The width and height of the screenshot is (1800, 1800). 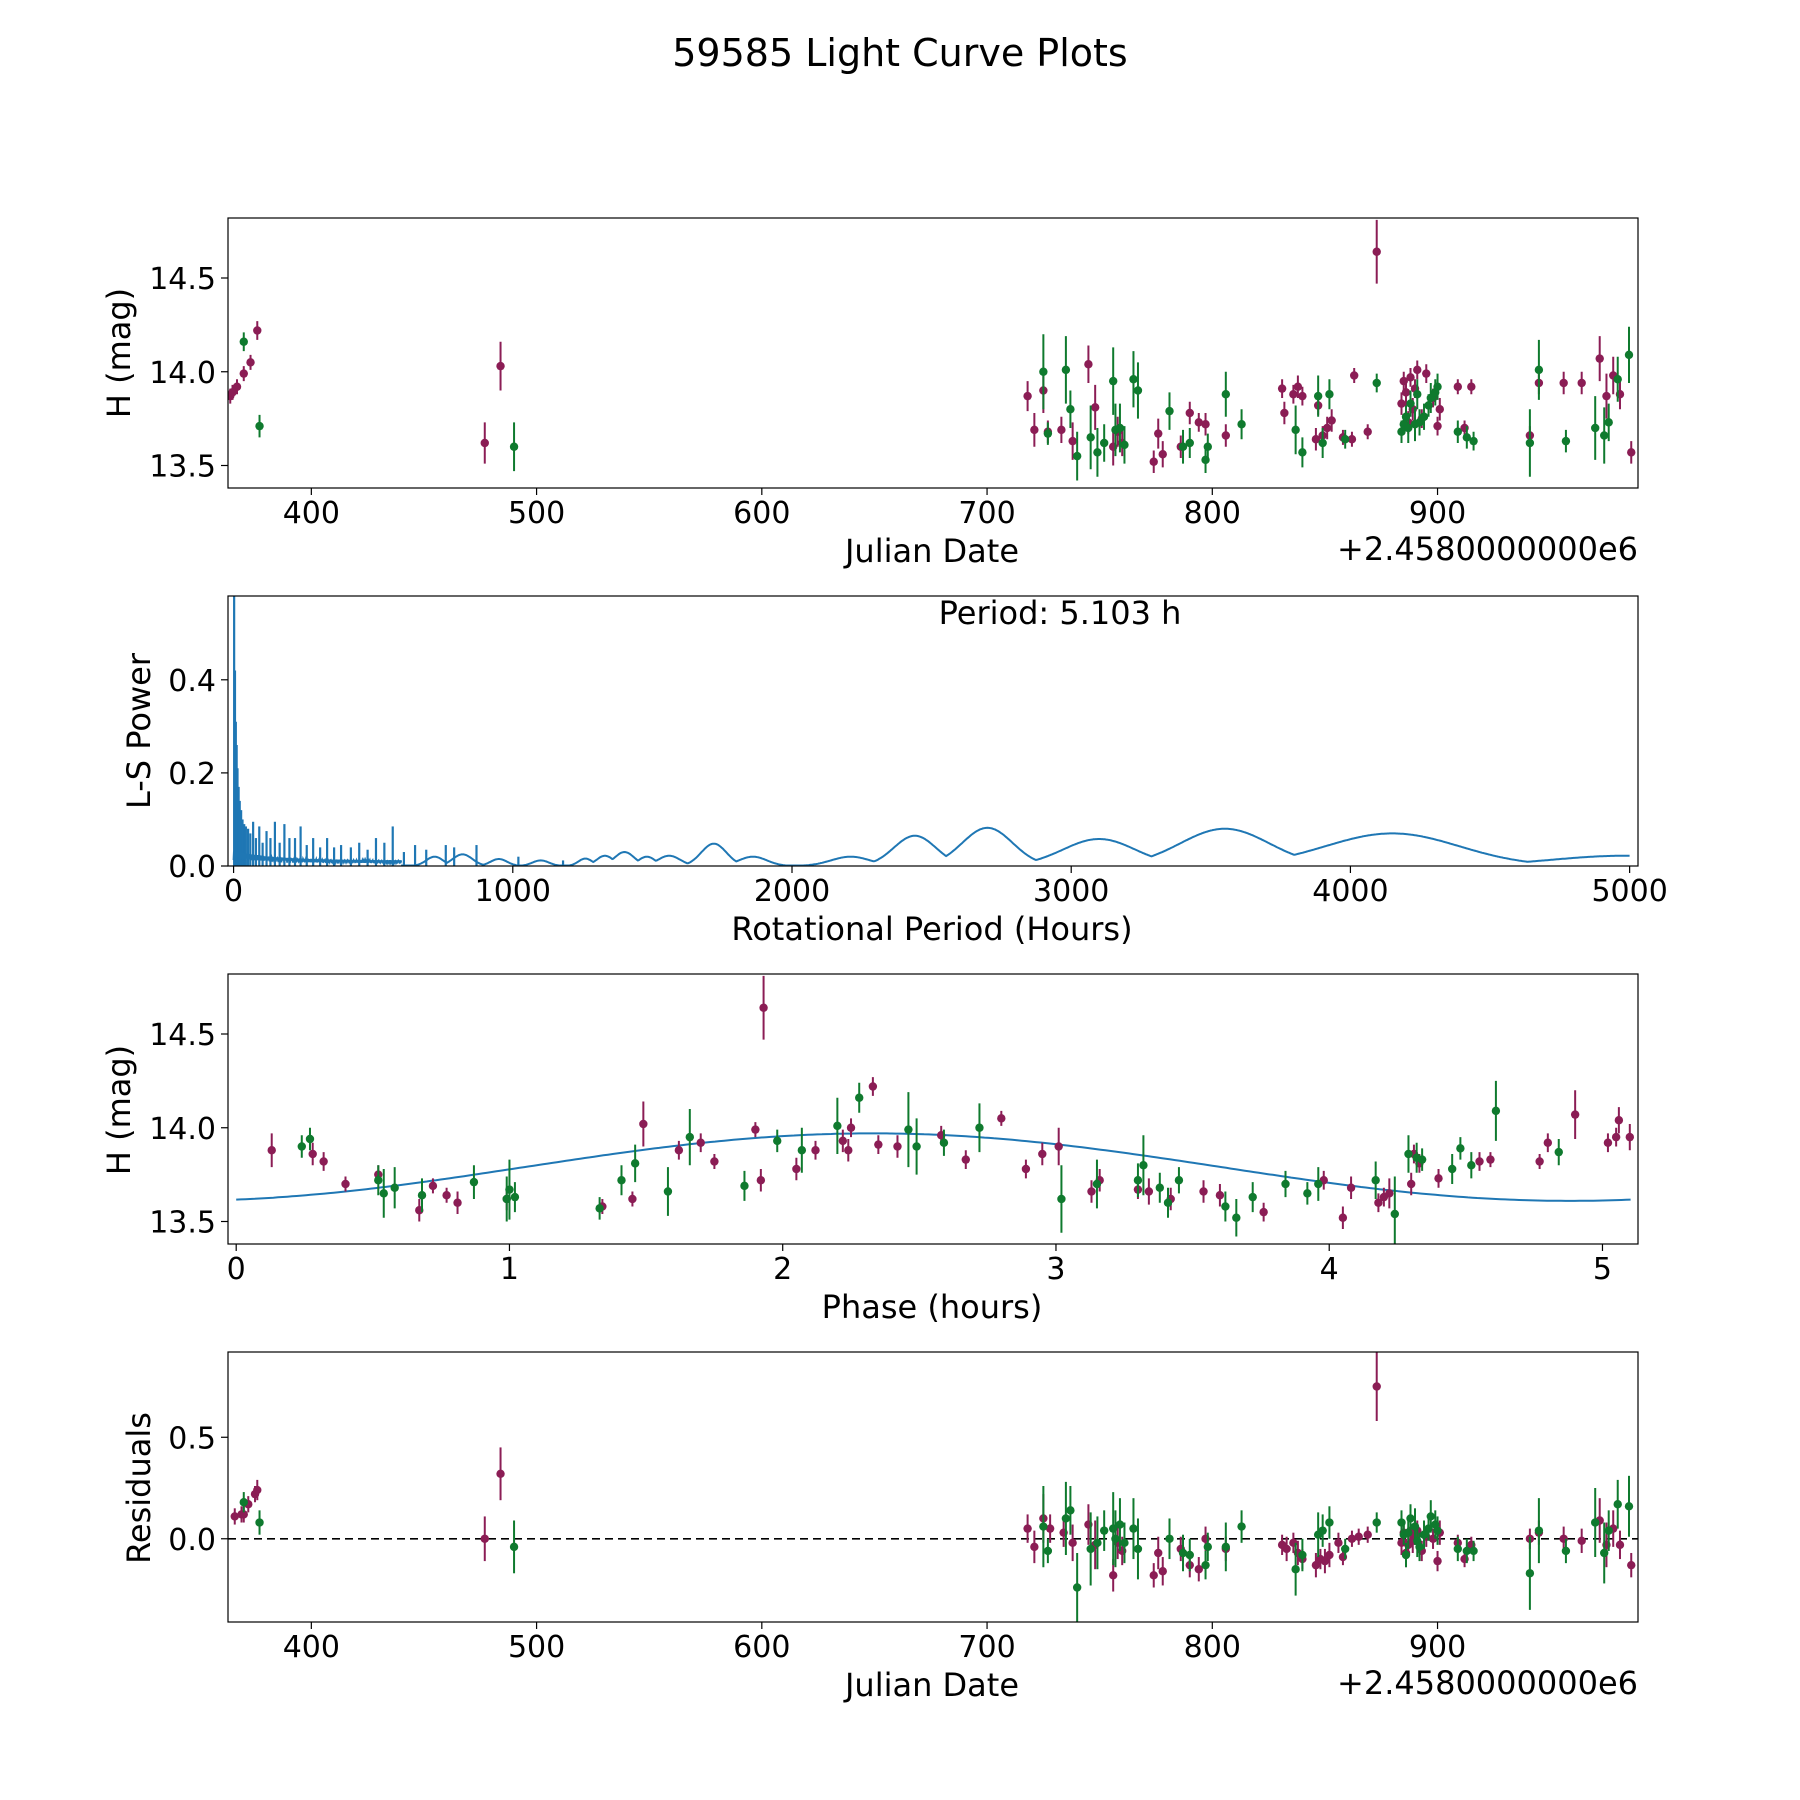 What do you see at coordinates (192, 774) in the screenshot?
I see `periodogram-ytick-label: 0.2` at bounding box center [192, 774].